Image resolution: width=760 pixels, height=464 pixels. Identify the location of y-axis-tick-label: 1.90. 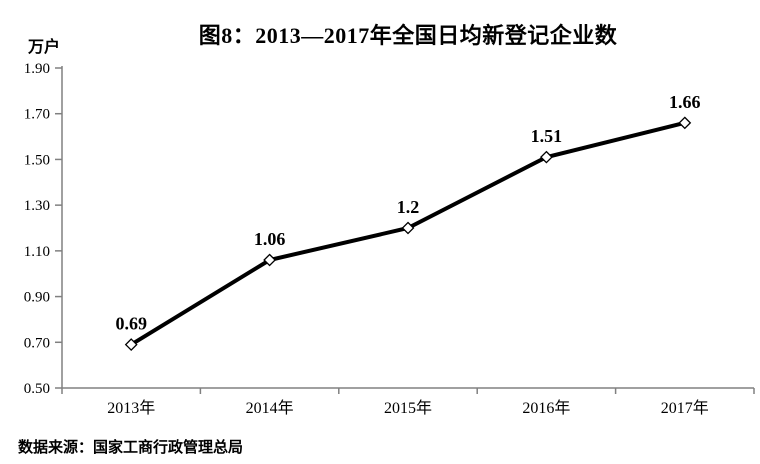
(37, 69).